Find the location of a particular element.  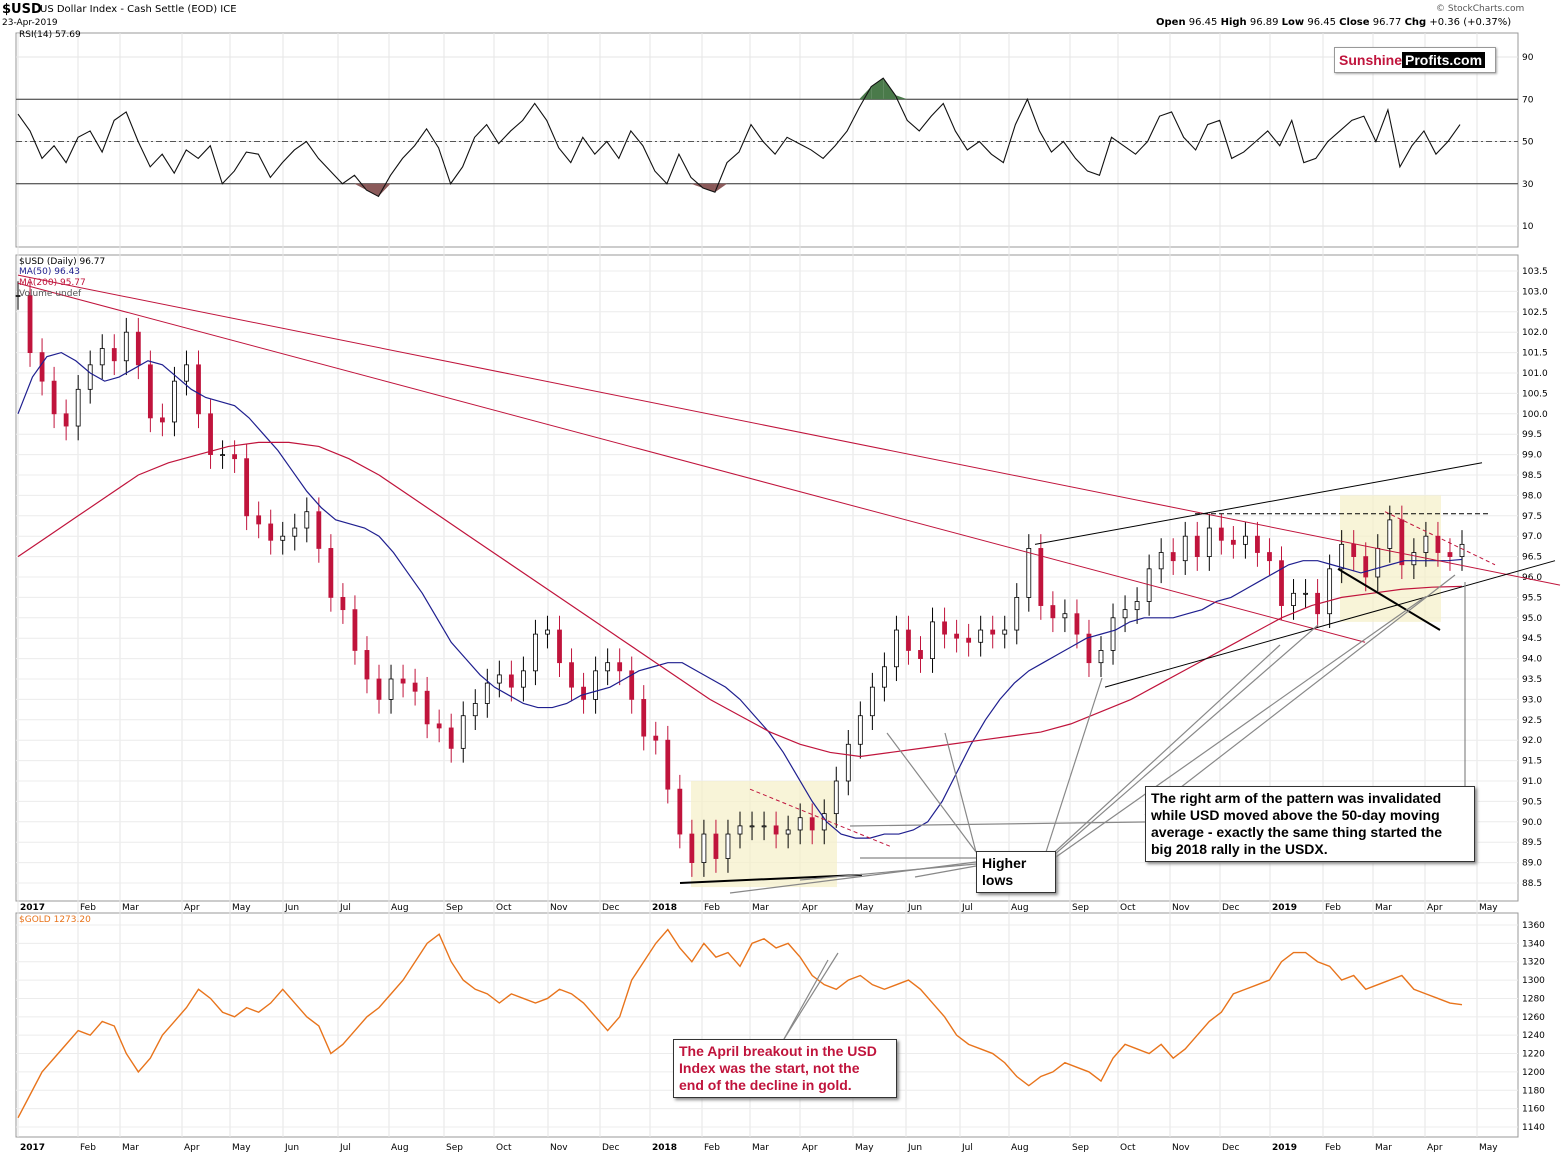

support-2018-line is located at coordinates (771, 878).